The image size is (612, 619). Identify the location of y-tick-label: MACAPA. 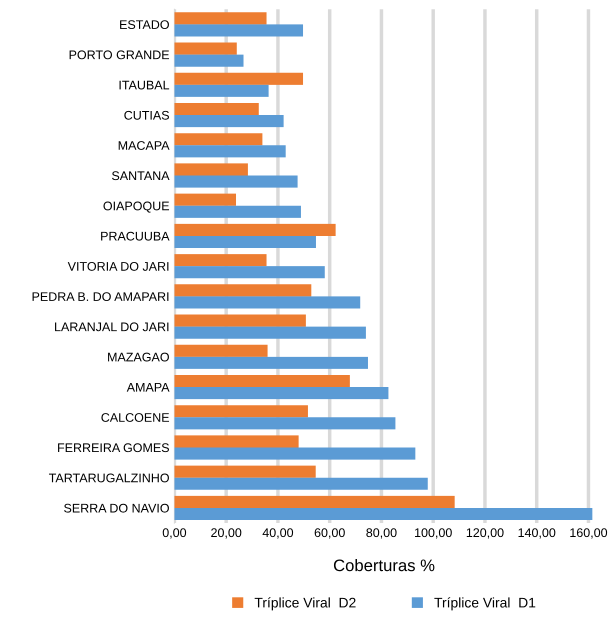
(144, 145).